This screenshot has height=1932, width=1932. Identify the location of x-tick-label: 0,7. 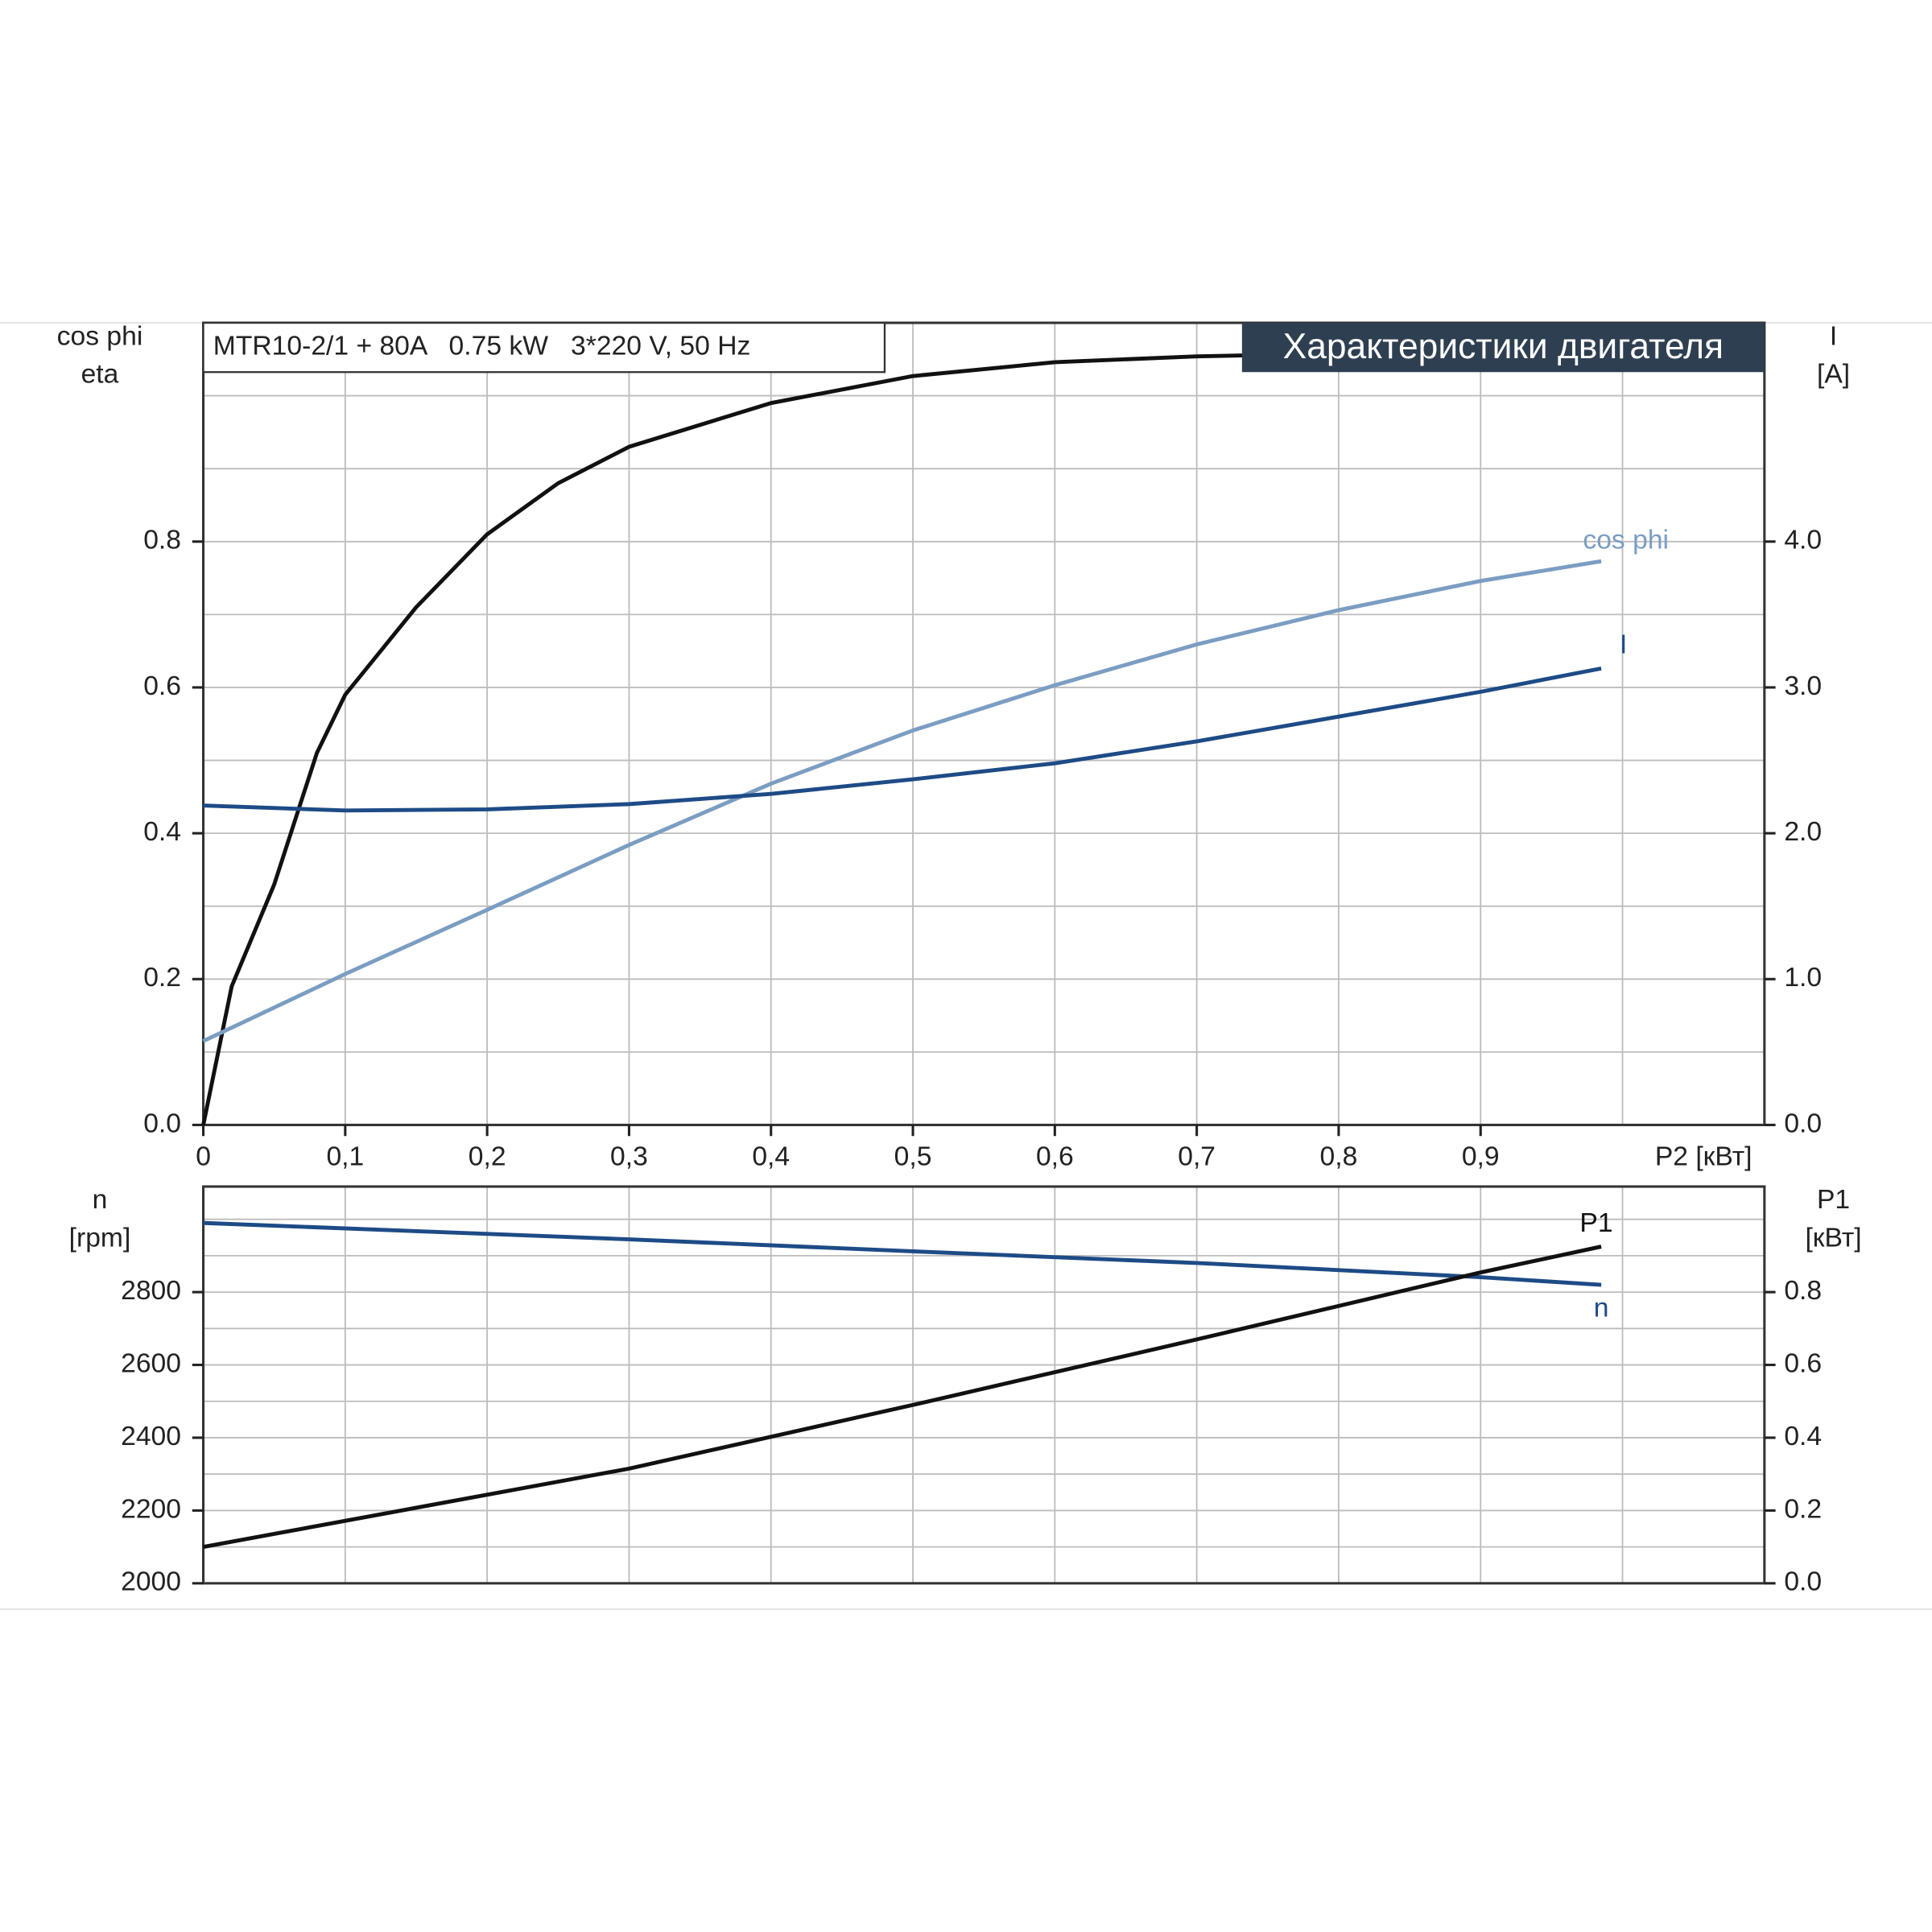
(1197, 1157).